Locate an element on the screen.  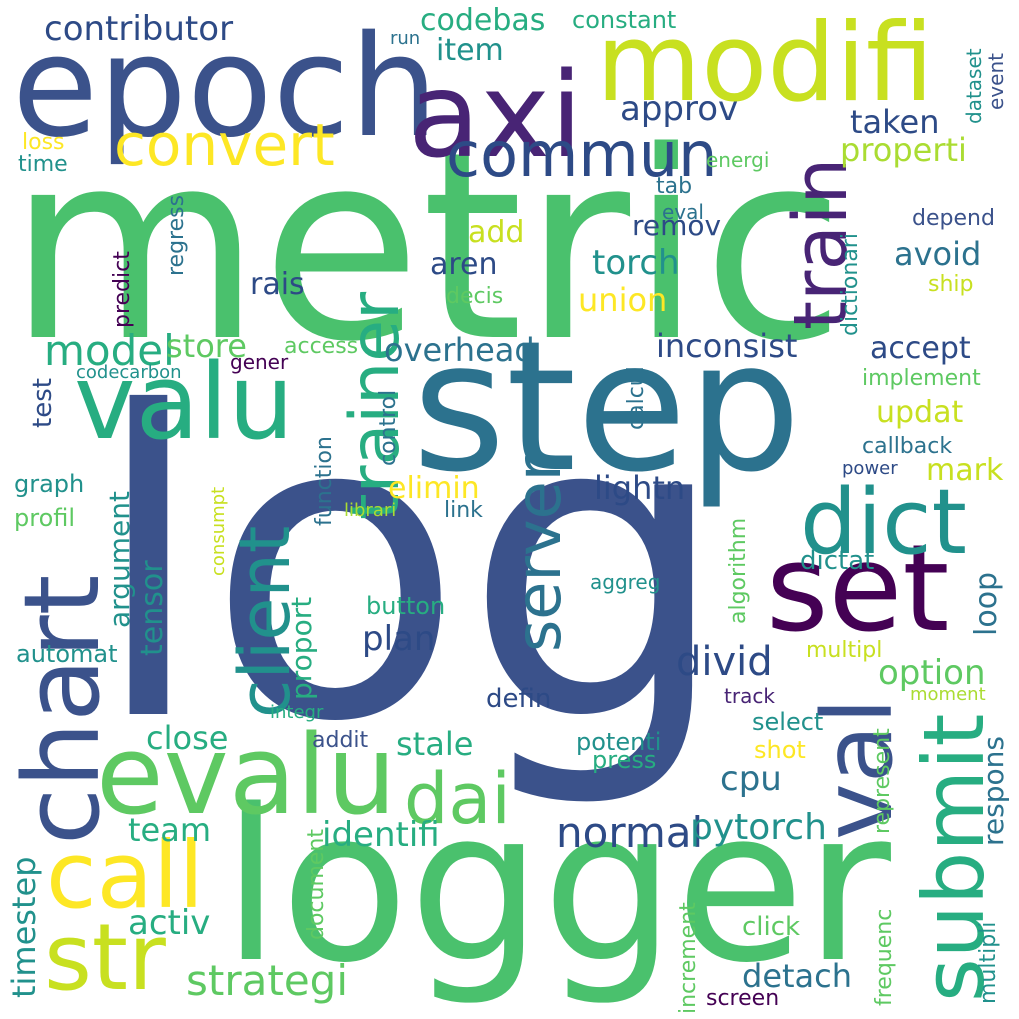
word-select: select is located at coordinates (788, 722).